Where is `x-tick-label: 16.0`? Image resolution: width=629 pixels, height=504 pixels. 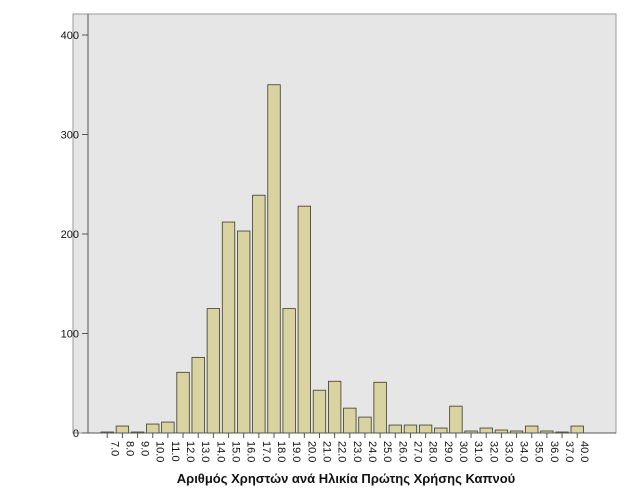
x-tick-label: 16.0 is located at coordinates (251, 451).